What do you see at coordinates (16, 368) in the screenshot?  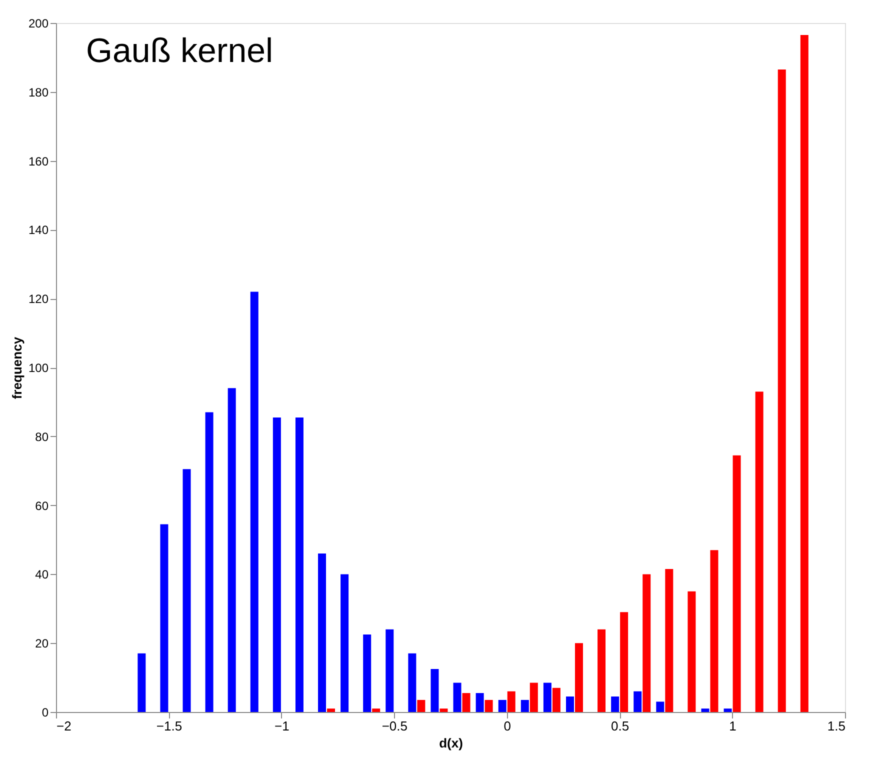 I see `y-axis-title: frequency` at bounding box center [16, 368].